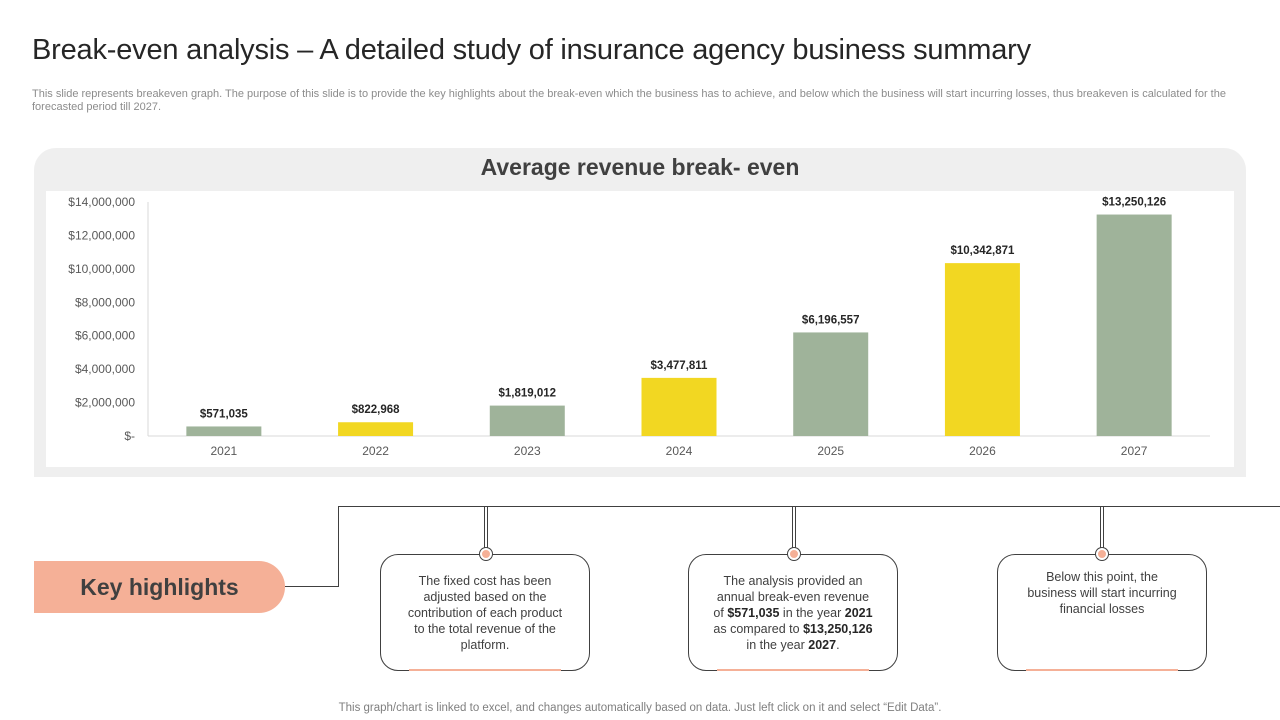 The width and height of the screenshot is (1280, 720). Describe the element at coordinates (484, 527) in the screenshot. I see `connector-drop-1a` at that location.